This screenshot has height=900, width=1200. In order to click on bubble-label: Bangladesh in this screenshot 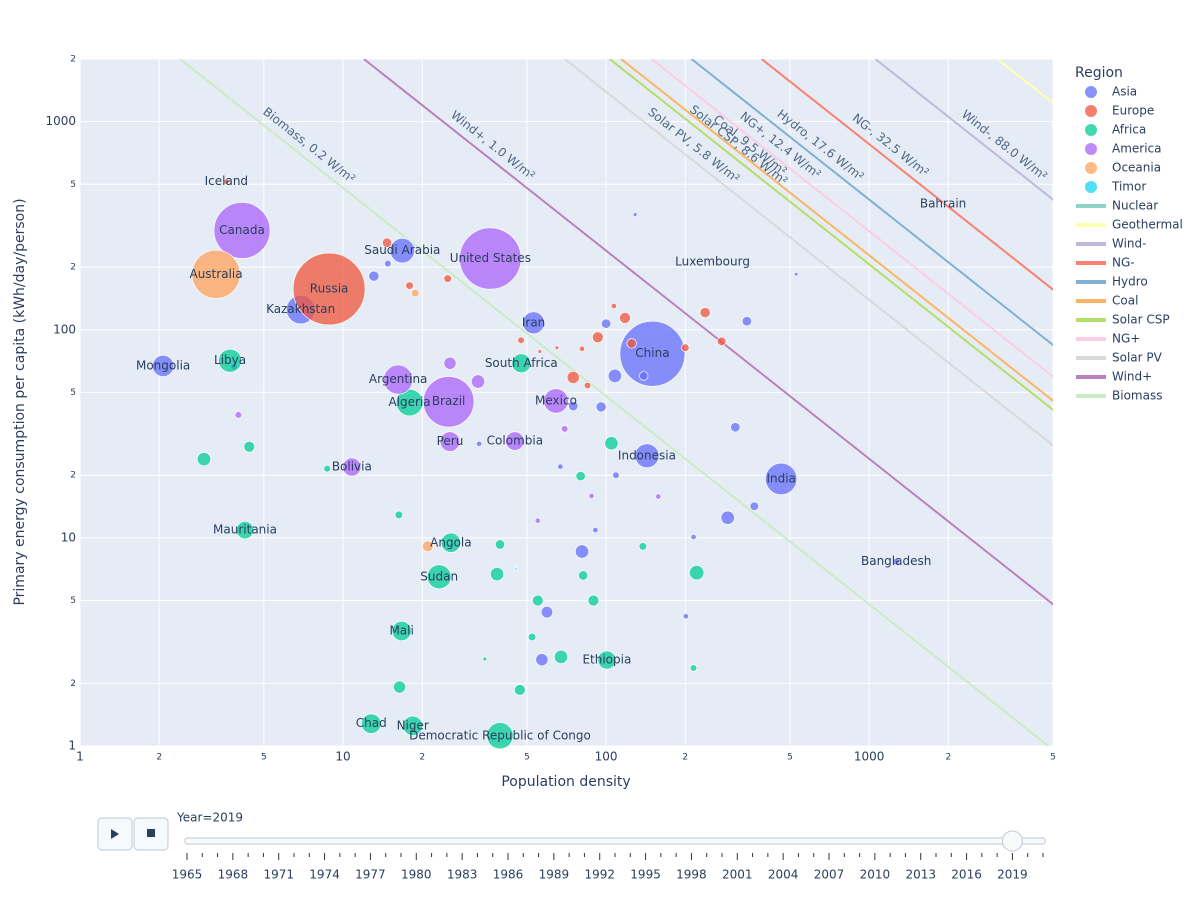, I will do `click(896, 561)`.